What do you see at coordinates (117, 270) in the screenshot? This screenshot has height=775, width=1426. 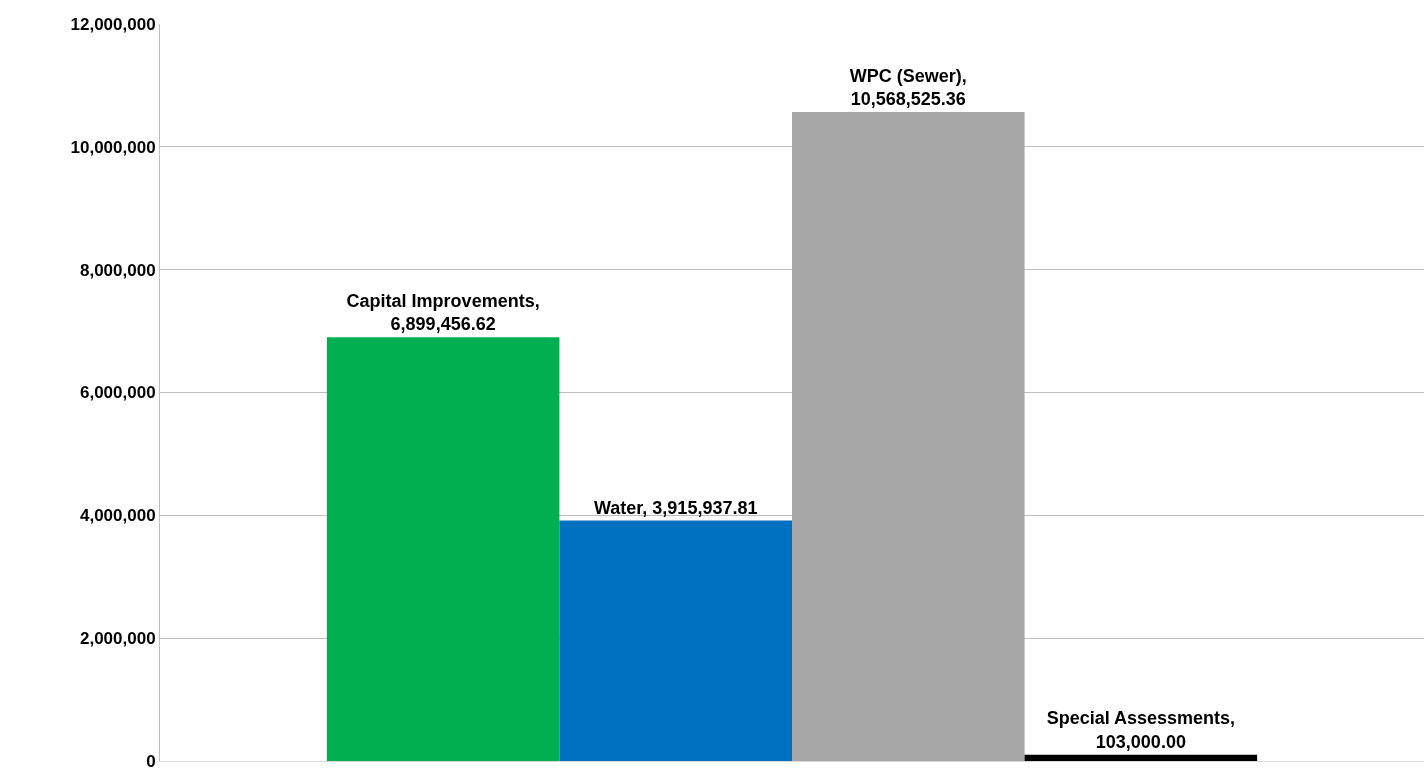 I see `y-tick-label: 8,000,000` at bounding box center [117, 270].